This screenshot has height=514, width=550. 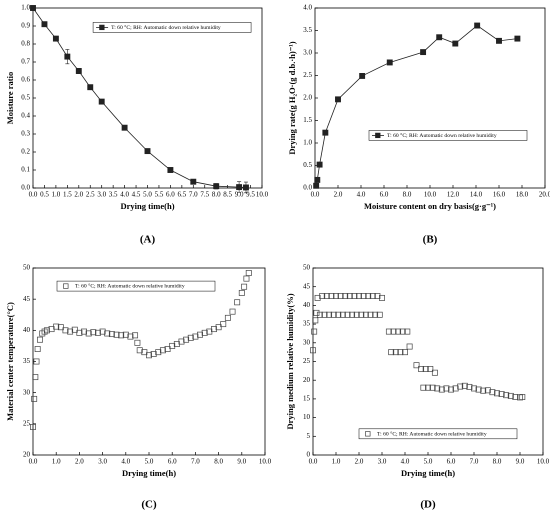 What do you see at coordinates (307, 98) in the screenshot?
I see `y-tick-label: 2.0` at bounding box center [307, 98].